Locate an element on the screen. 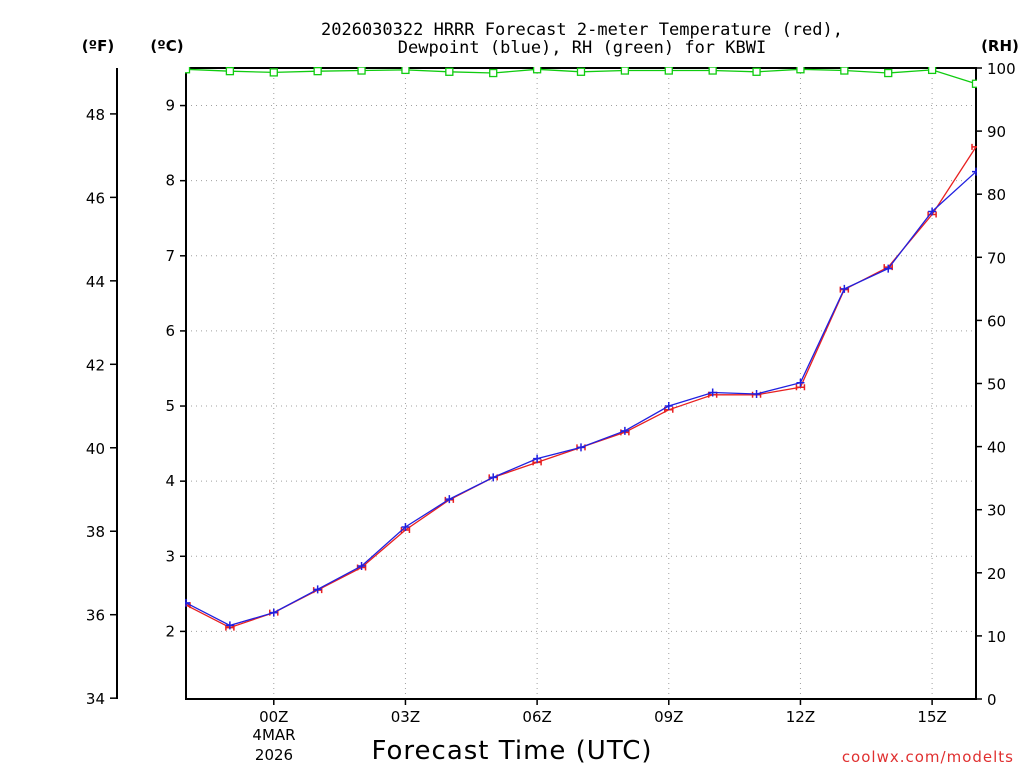  rh-tick-label: 30 is located at coordinates (996, 511).